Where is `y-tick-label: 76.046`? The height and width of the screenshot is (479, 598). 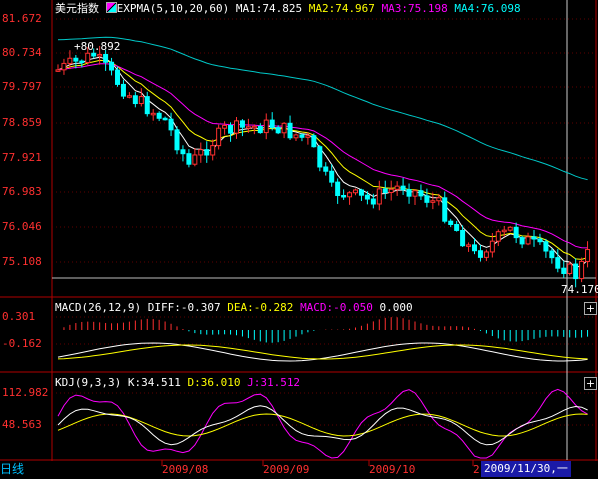 y-tick-label: 76.046 is located at coordinates (22, 226).